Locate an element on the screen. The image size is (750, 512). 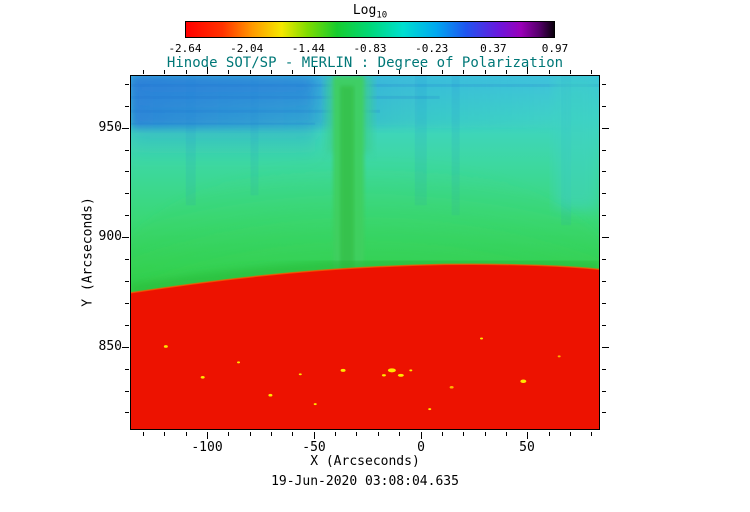
right-cyan-column is located at coordinates (576, 143).